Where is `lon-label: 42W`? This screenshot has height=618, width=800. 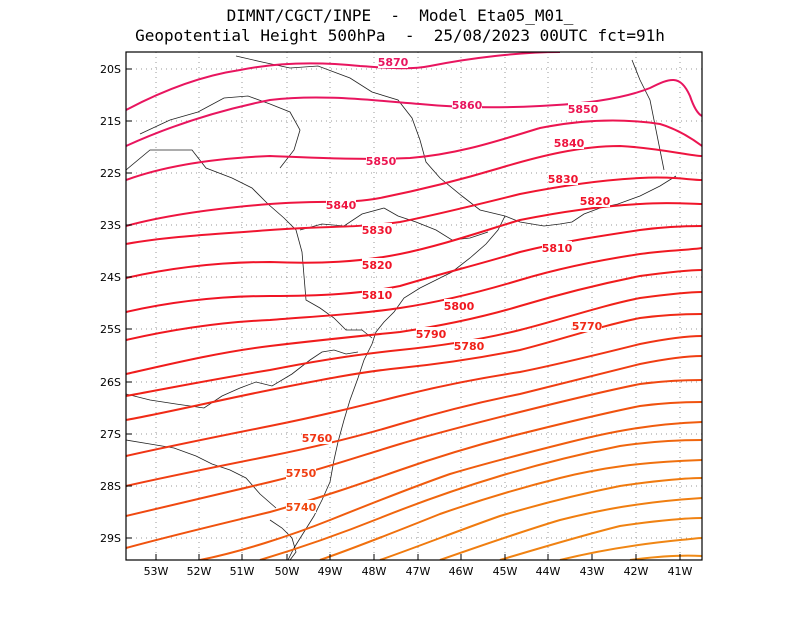
lon-label: 42W is located at coordinates (636, 571).